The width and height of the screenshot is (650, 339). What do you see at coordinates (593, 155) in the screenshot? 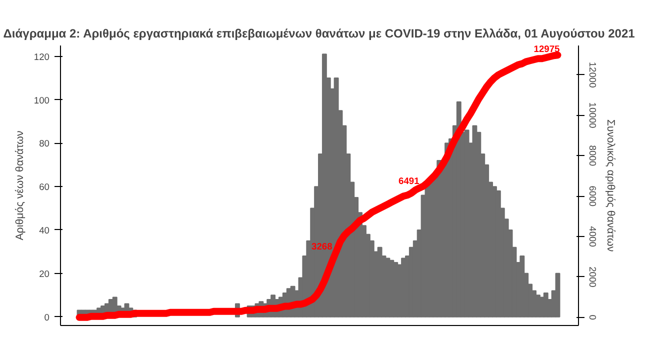
I see `y2-tick-label: 8000` at bounding box center [593, 155].